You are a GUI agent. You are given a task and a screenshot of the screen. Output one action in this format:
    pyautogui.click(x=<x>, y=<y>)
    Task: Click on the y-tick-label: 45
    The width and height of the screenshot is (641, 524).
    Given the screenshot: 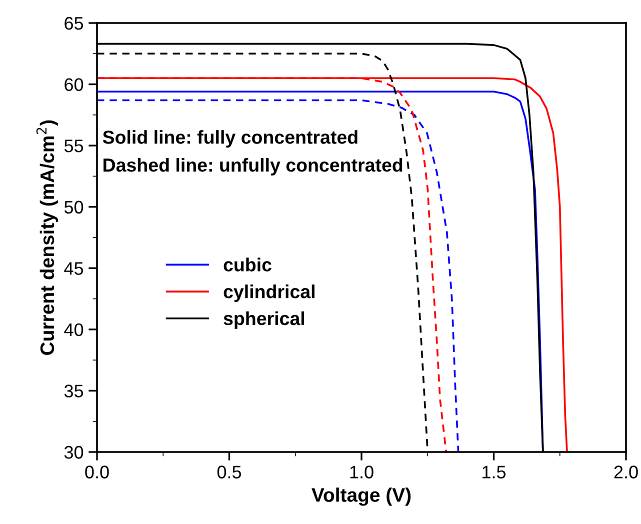 What is the action you would take?
    pyautogui.click(x=74, y=268)
    